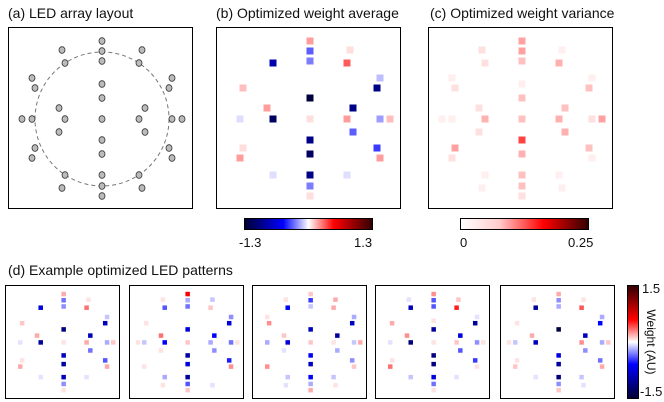 The height and width of the screenshot is (402, 664). Describe the element at coordinates (651, 288) in the screenshot. I see `colorbar-weight-max: 1.5` at that location.